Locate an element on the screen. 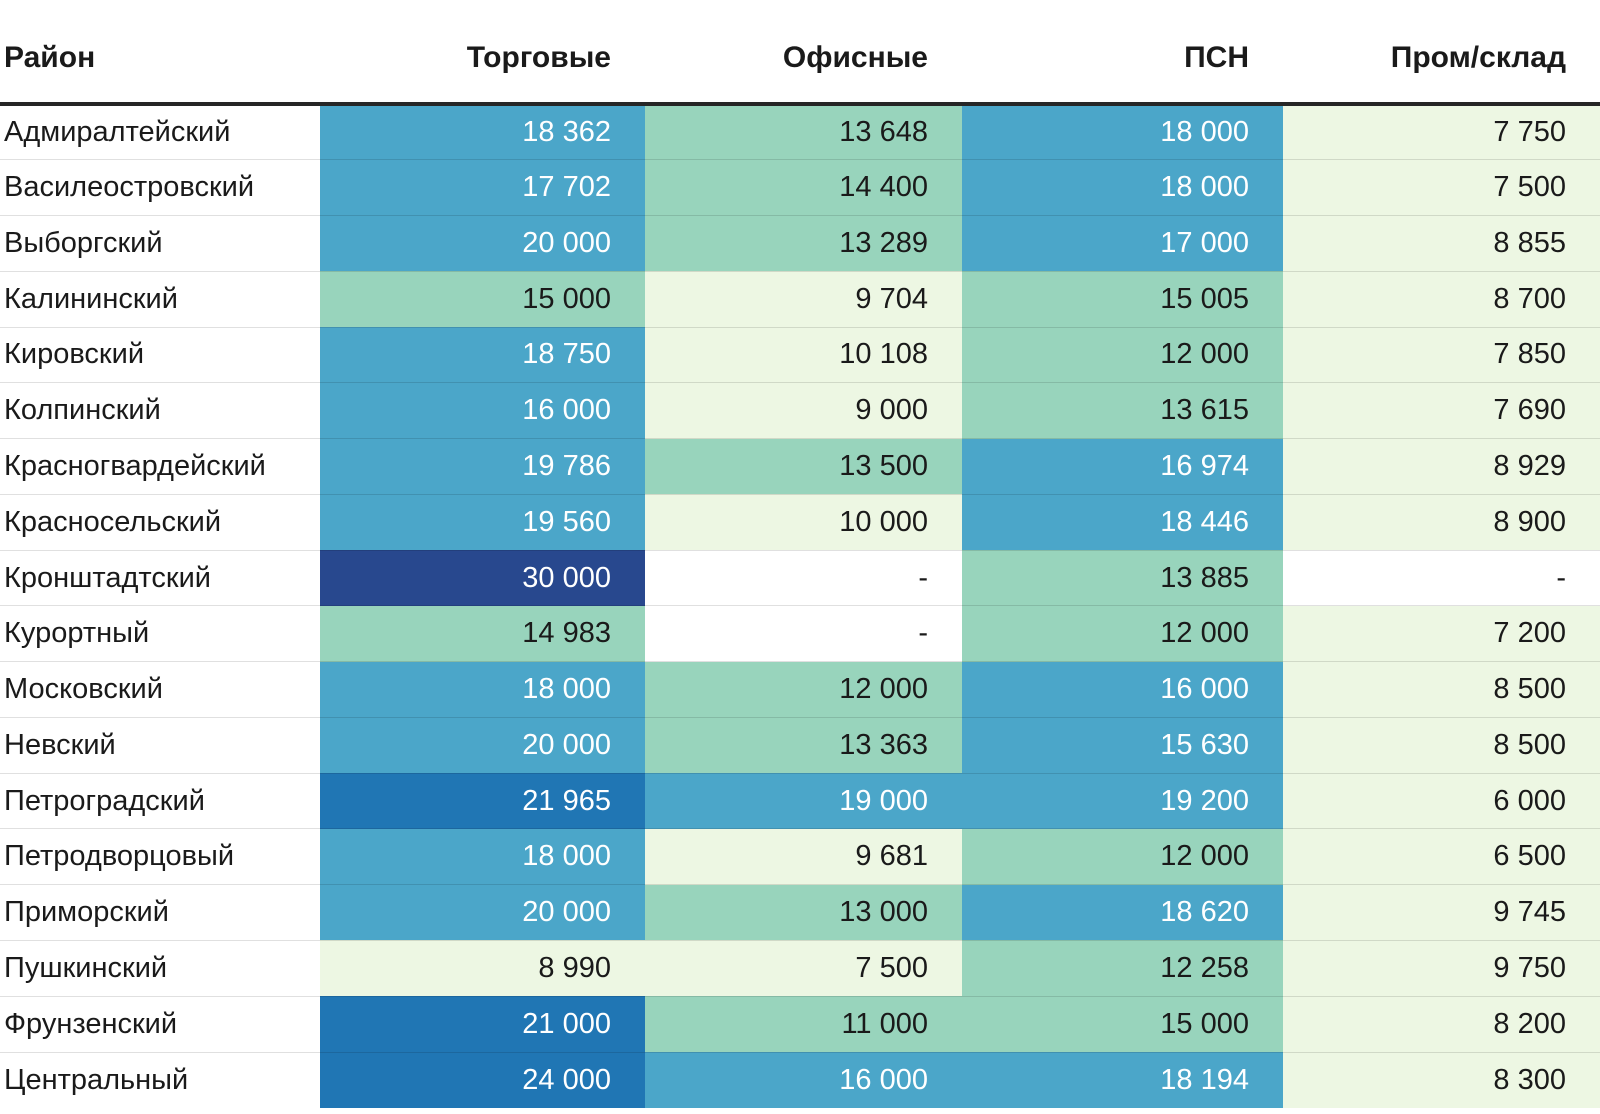 The height and width of the screenshot is (1114, 1600). table-row: Кронштадтский 30 000 - 13 885 - is located at coordinates (800, 577).